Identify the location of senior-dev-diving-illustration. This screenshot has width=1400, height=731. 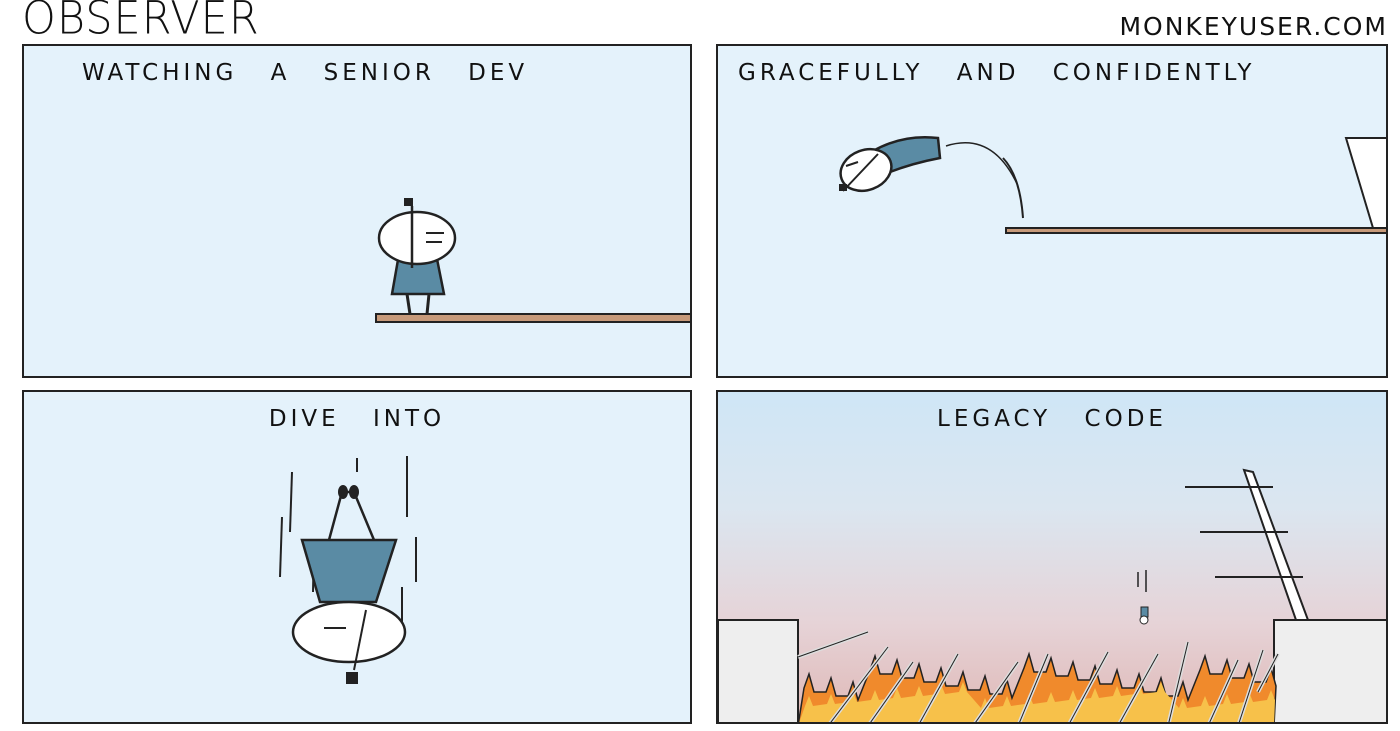
(348, 570).